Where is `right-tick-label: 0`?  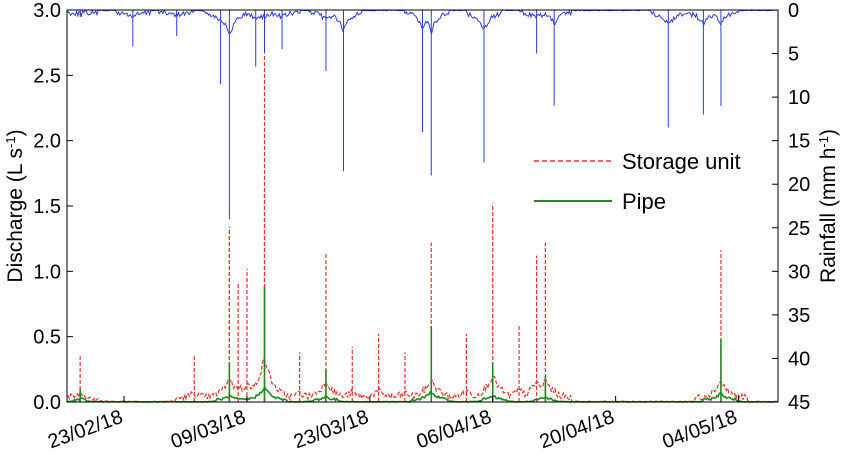 right-tick-label: 0 is located at coordinates (793, 11).